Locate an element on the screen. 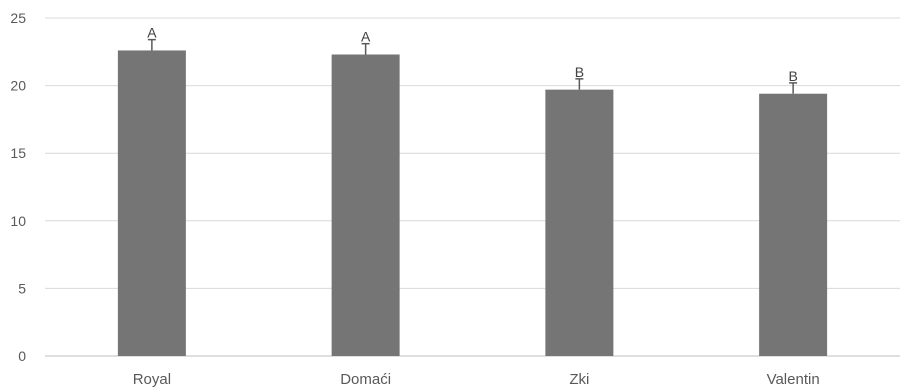 The height and width of the screenshot is (389, 900). y-tick-label: 5 is located at coordinates (22, 288).